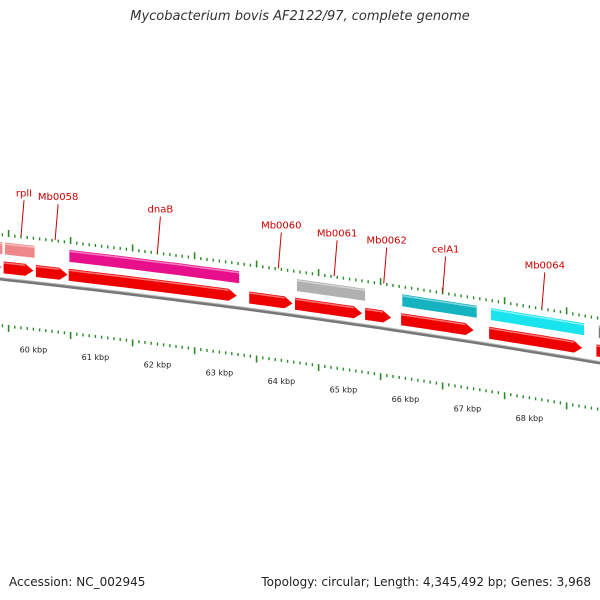 The width and height of the screenshot is (600, 600). Describe the element at coordinates (446, 249) in the screenshot. I see `gene-label: celA1` at that location.